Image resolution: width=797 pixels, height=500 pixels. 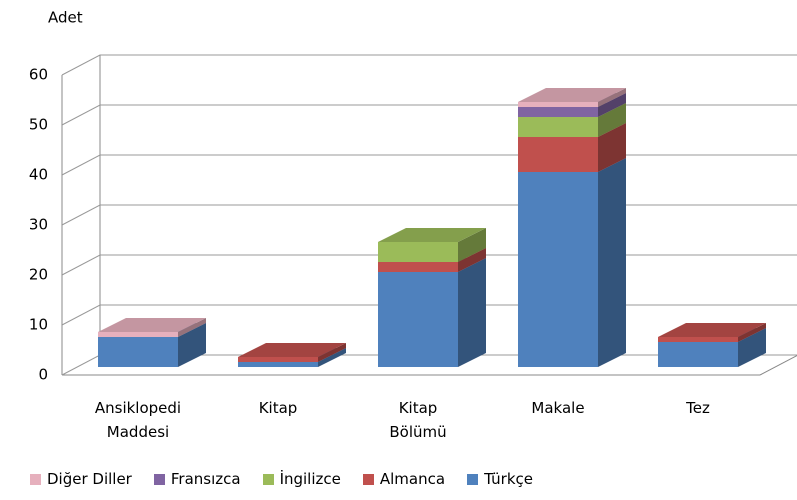 I want to click on floor-edge, so click(x=778, y=365).